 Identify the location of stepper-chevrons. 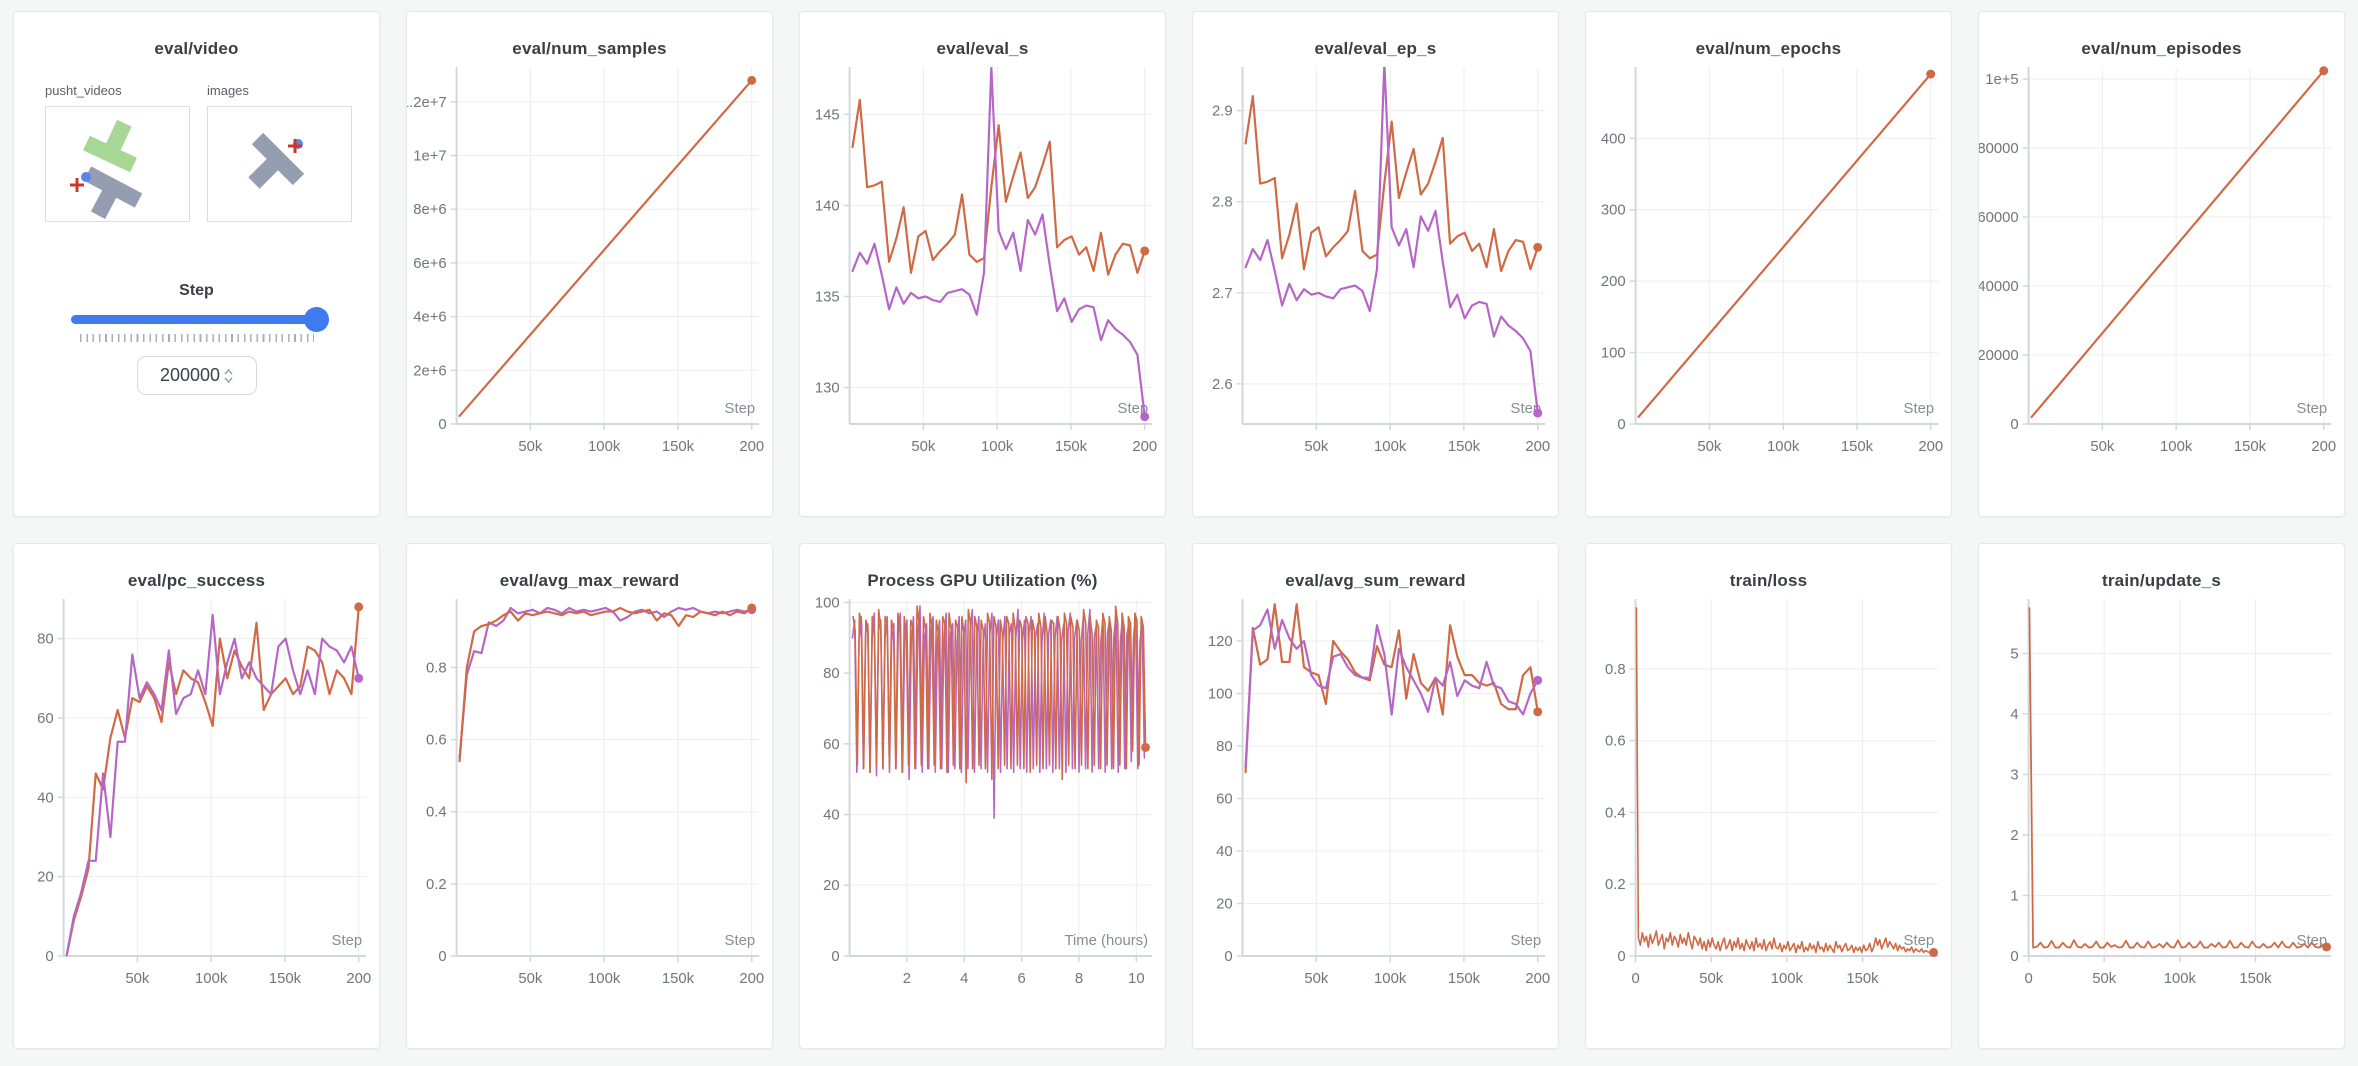
(228, 376).